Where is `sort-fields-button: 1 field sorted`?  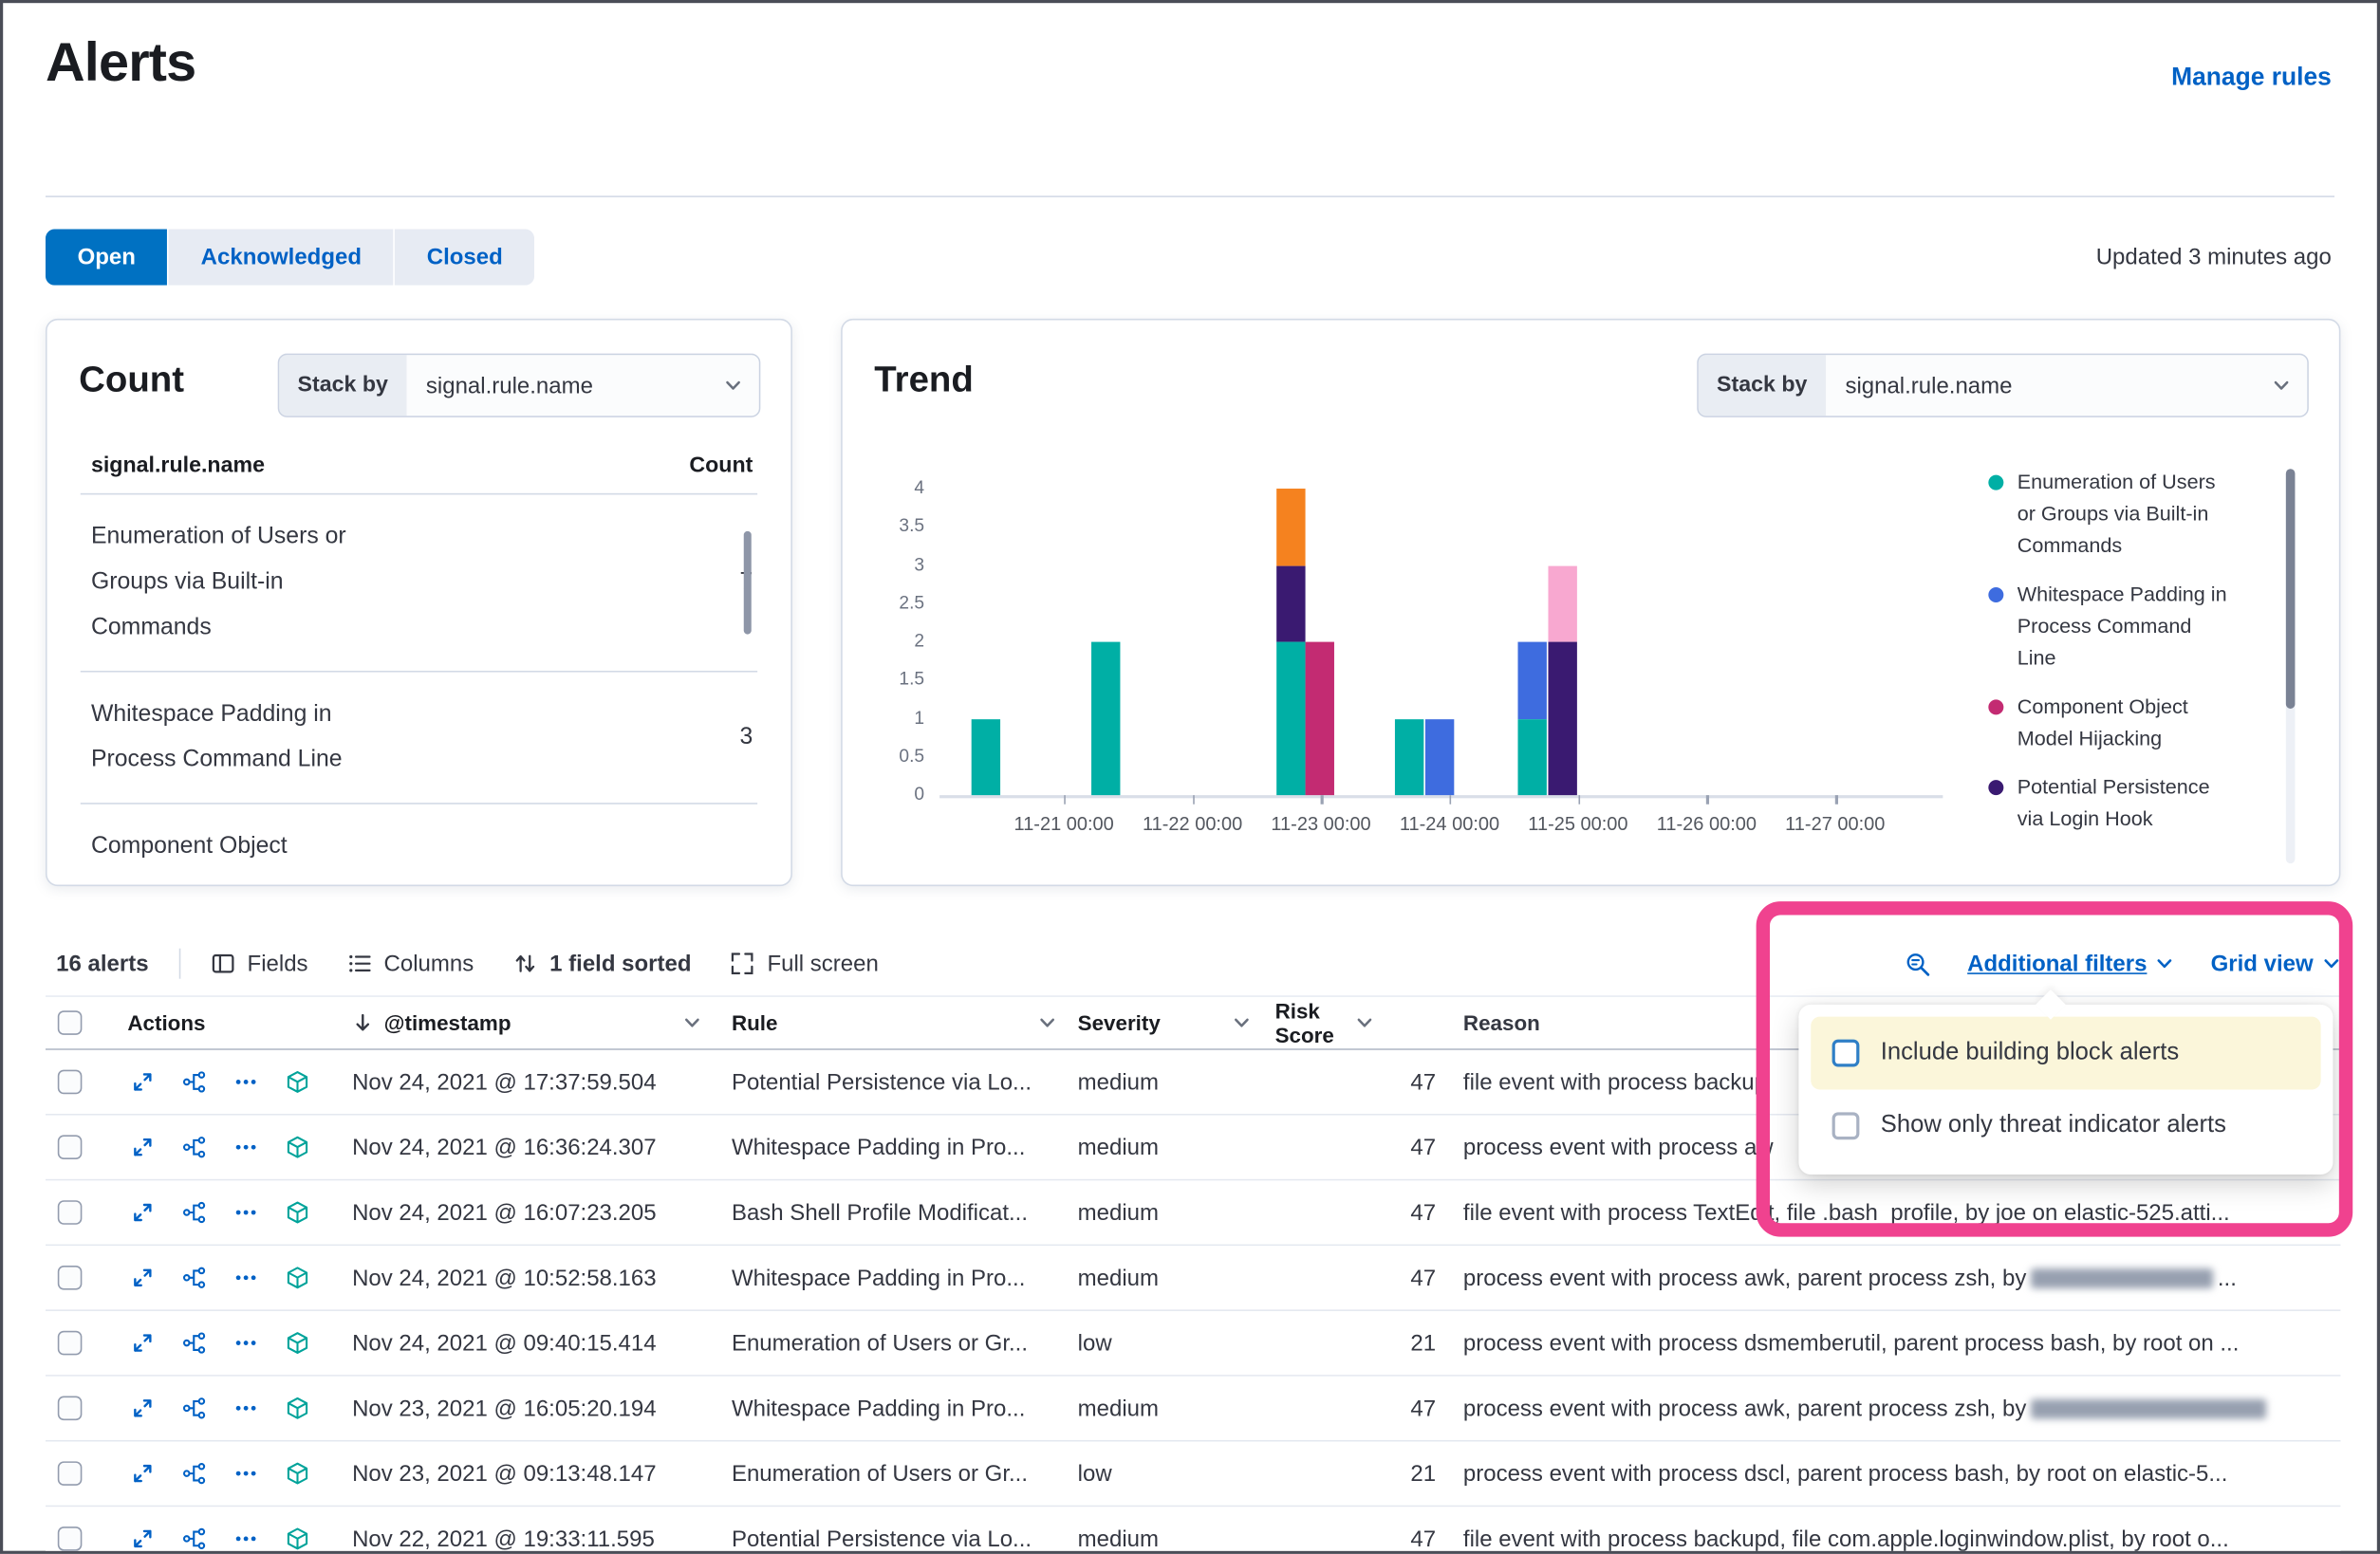
sort-fields-button: 1 field sorted is located at coordinates (602, 963).